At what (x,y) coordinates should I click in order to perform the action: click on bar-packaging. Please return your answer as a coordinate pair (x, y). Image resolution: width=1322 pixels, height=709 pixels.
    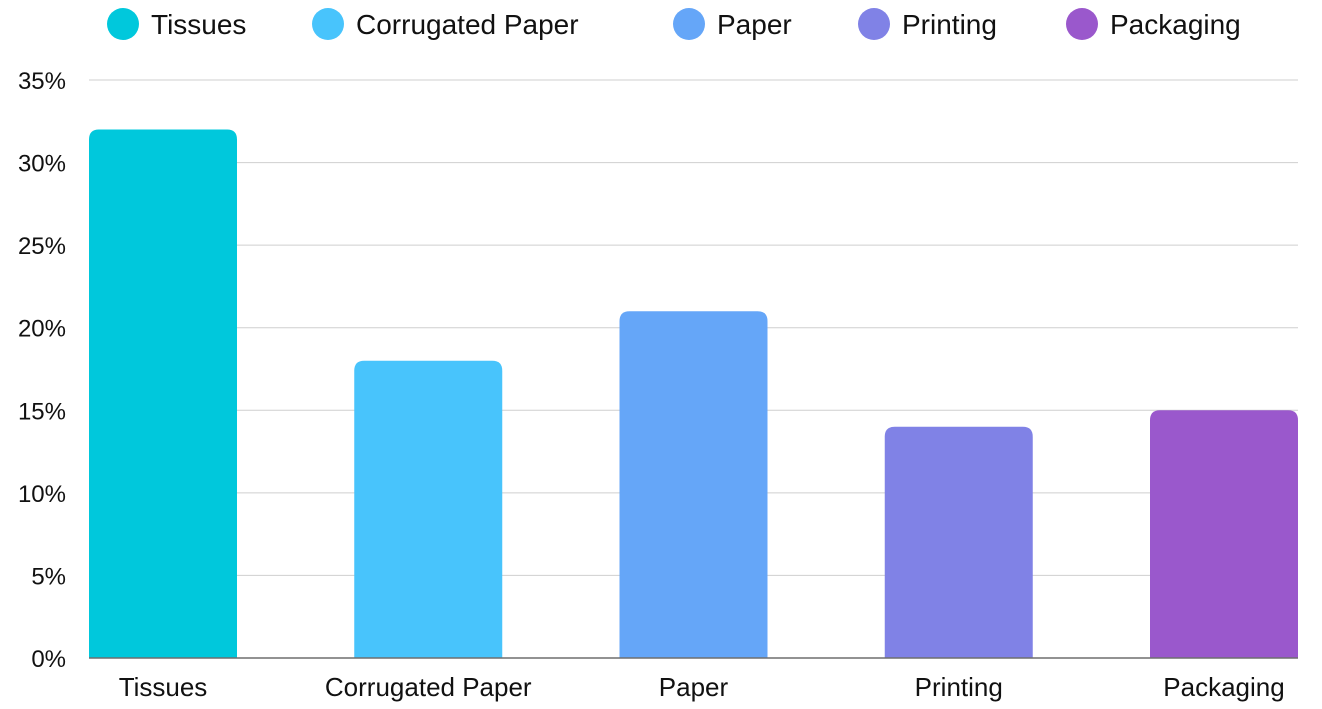
    Looking at the image, I should click on (1224, 534).